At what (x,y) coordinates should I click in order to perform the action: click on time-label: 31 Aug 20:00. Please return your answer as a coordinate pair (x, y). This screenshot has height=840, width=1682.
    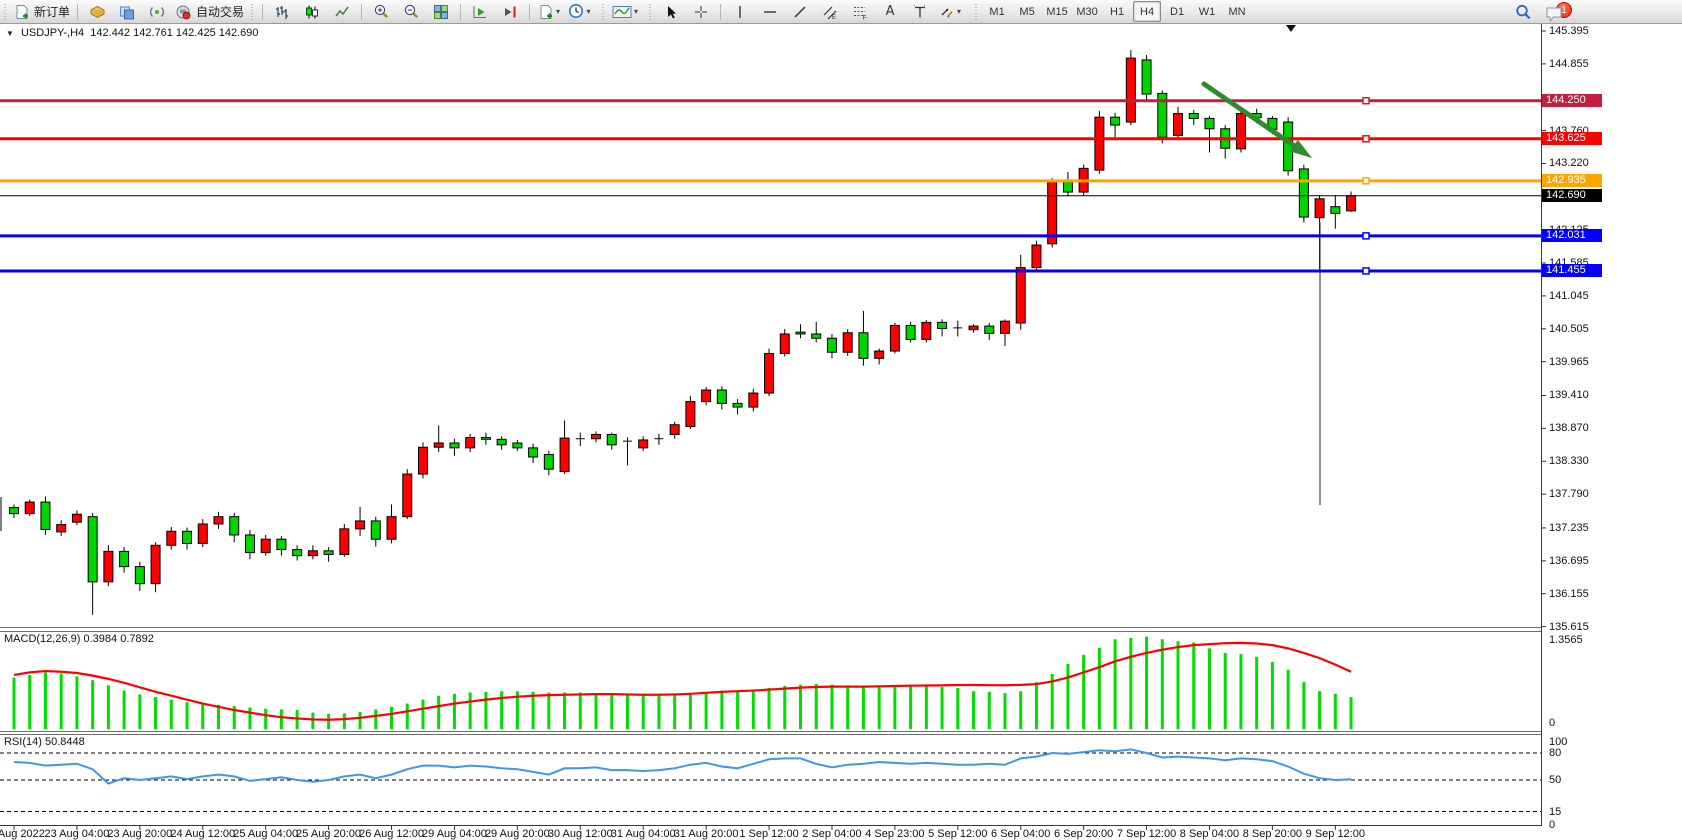
    Looking at the image, I should click on (706, 834).